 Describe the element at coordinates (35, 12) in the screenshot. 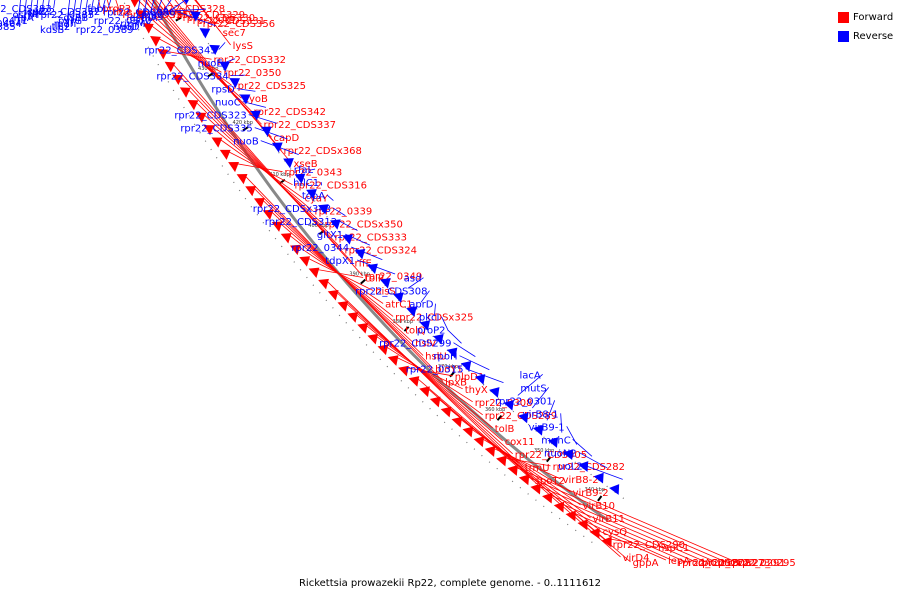

I see `gene-label: ispZ` at that location.